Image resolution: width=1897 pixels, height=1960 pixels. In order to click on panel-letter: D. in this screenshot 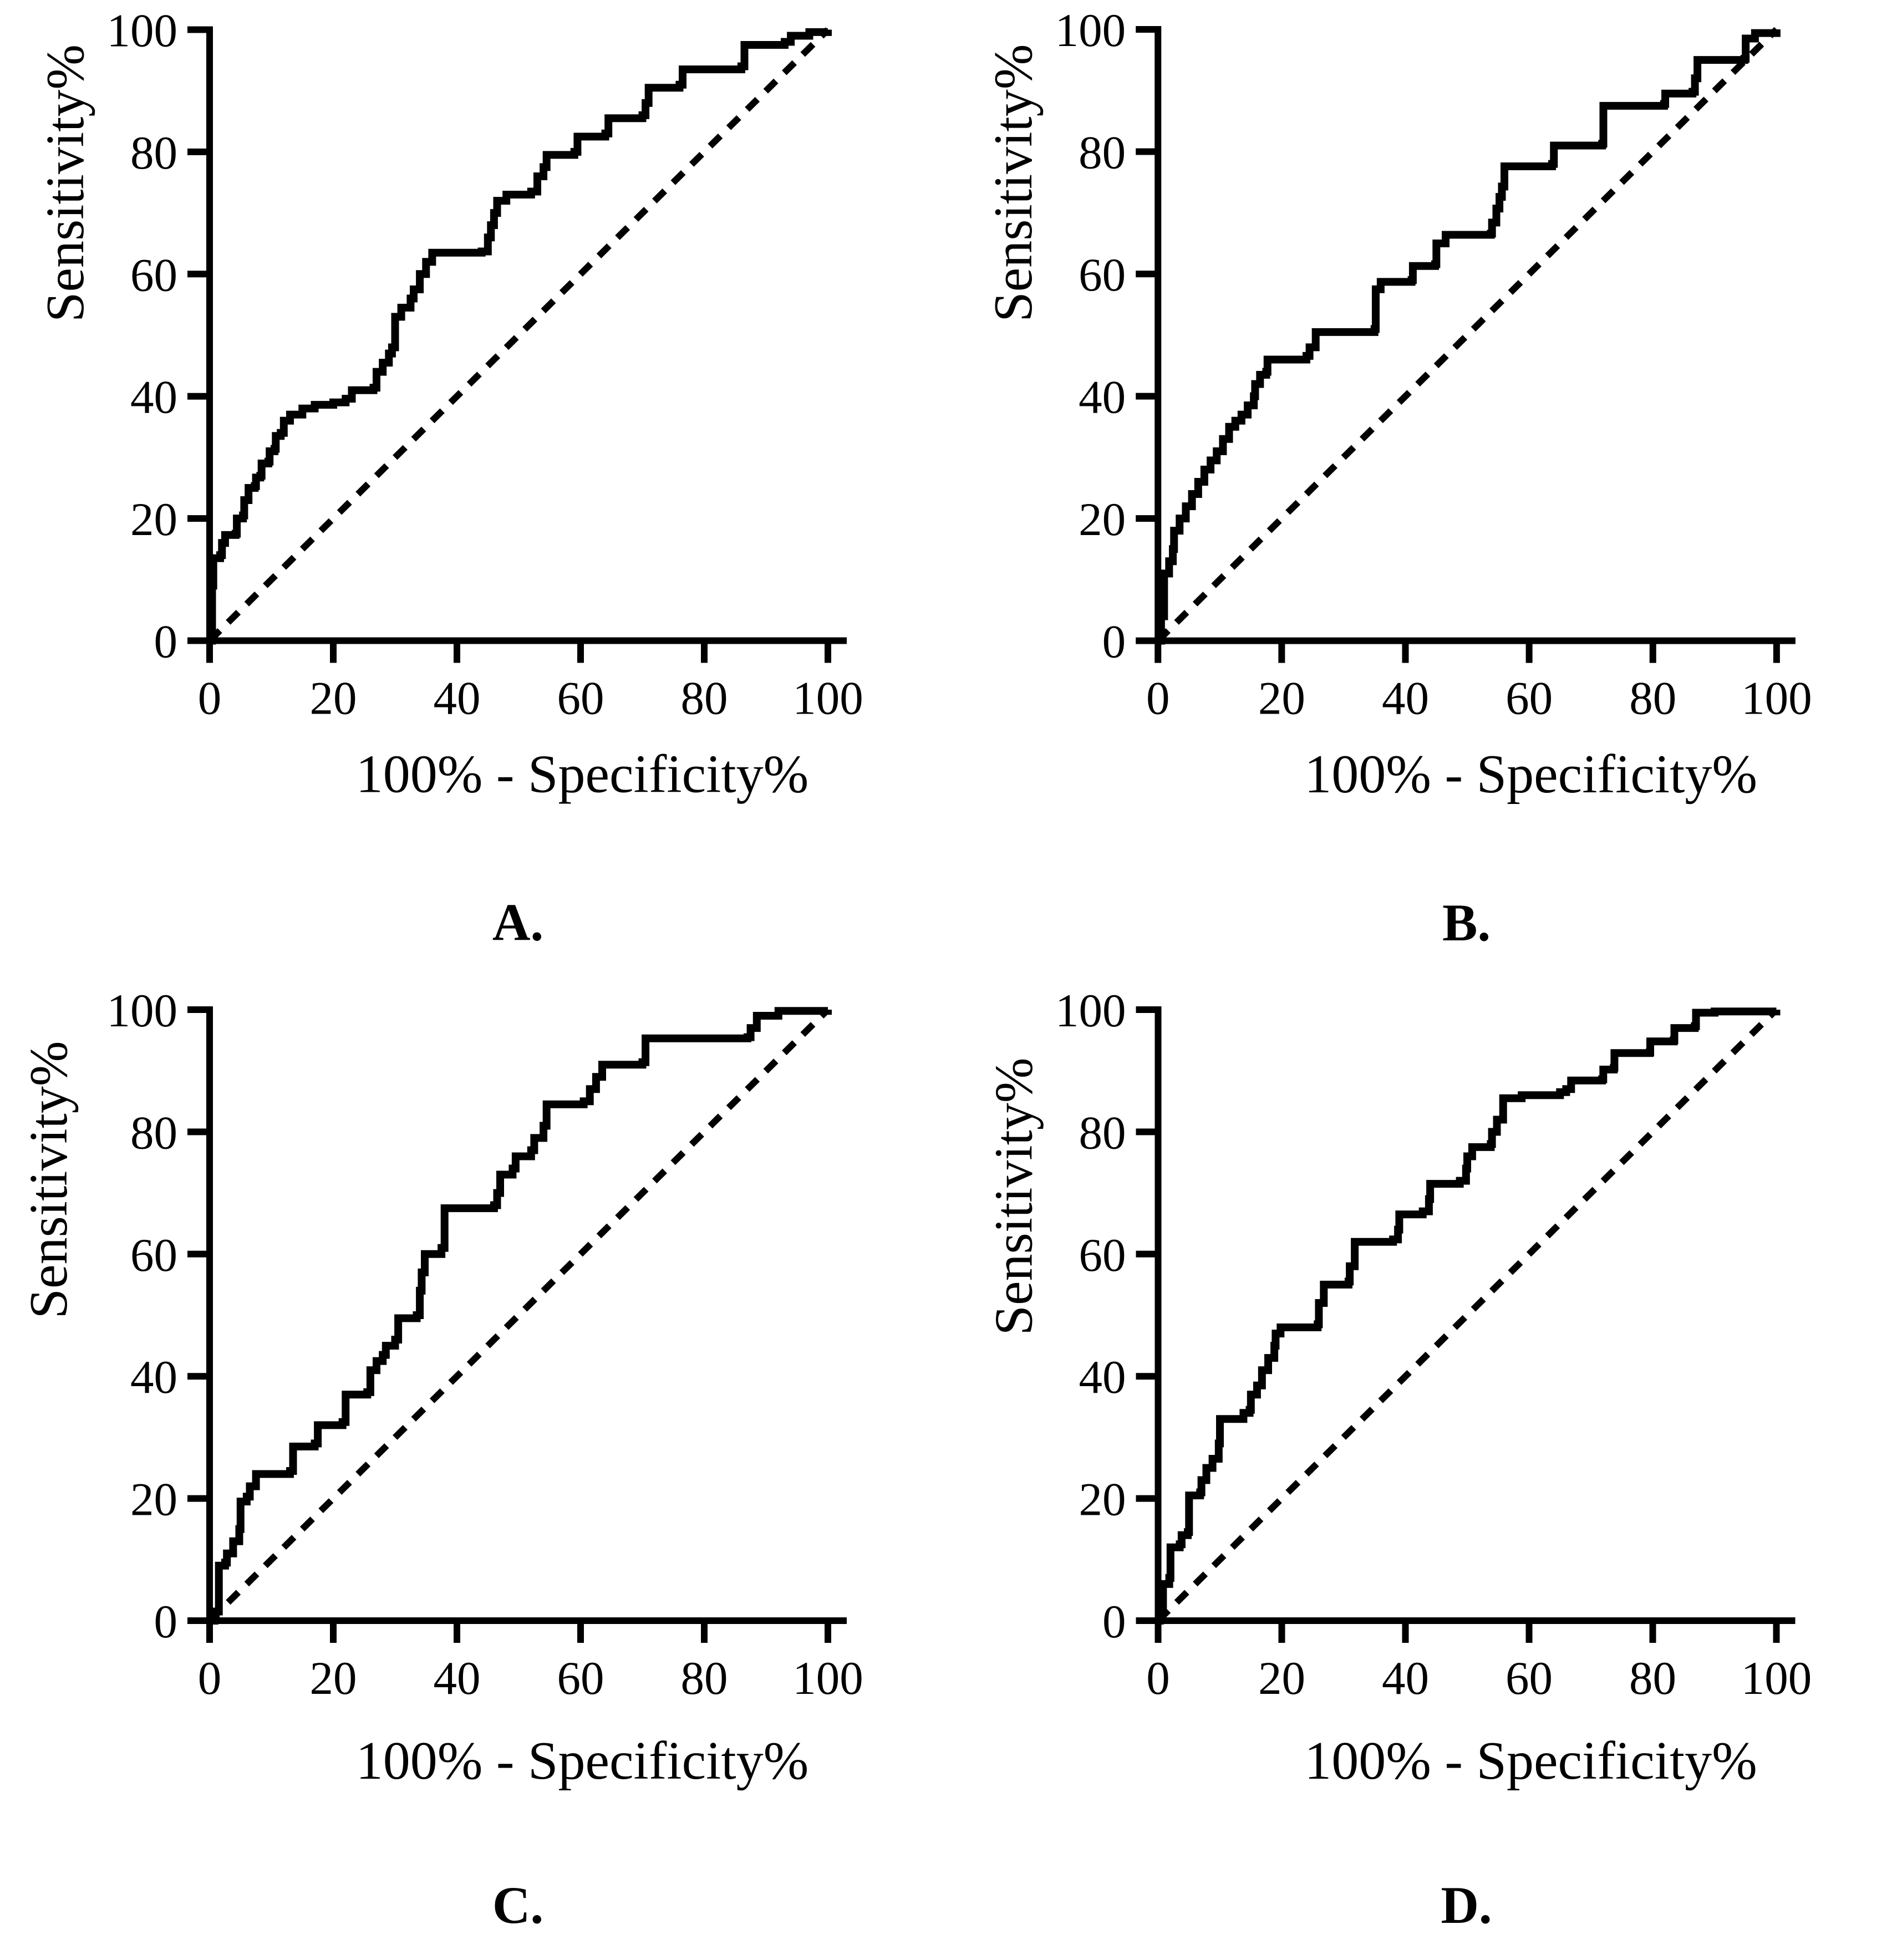, I will do `click(1467, 1905)`.